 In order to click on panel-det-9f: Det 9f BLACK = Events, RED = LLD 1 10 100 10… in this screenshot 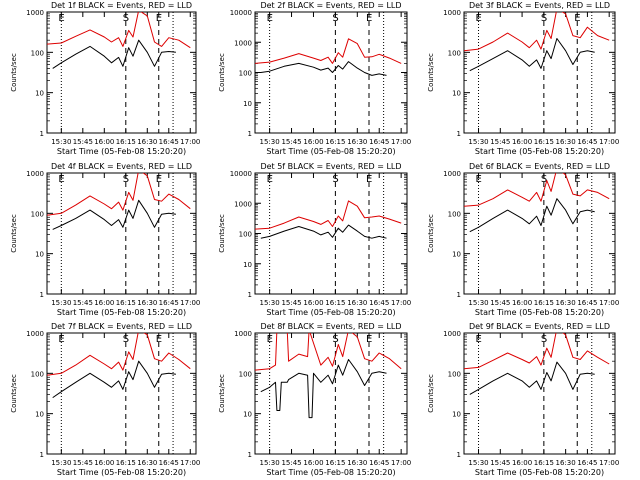, I will do `click(523, 399)`.